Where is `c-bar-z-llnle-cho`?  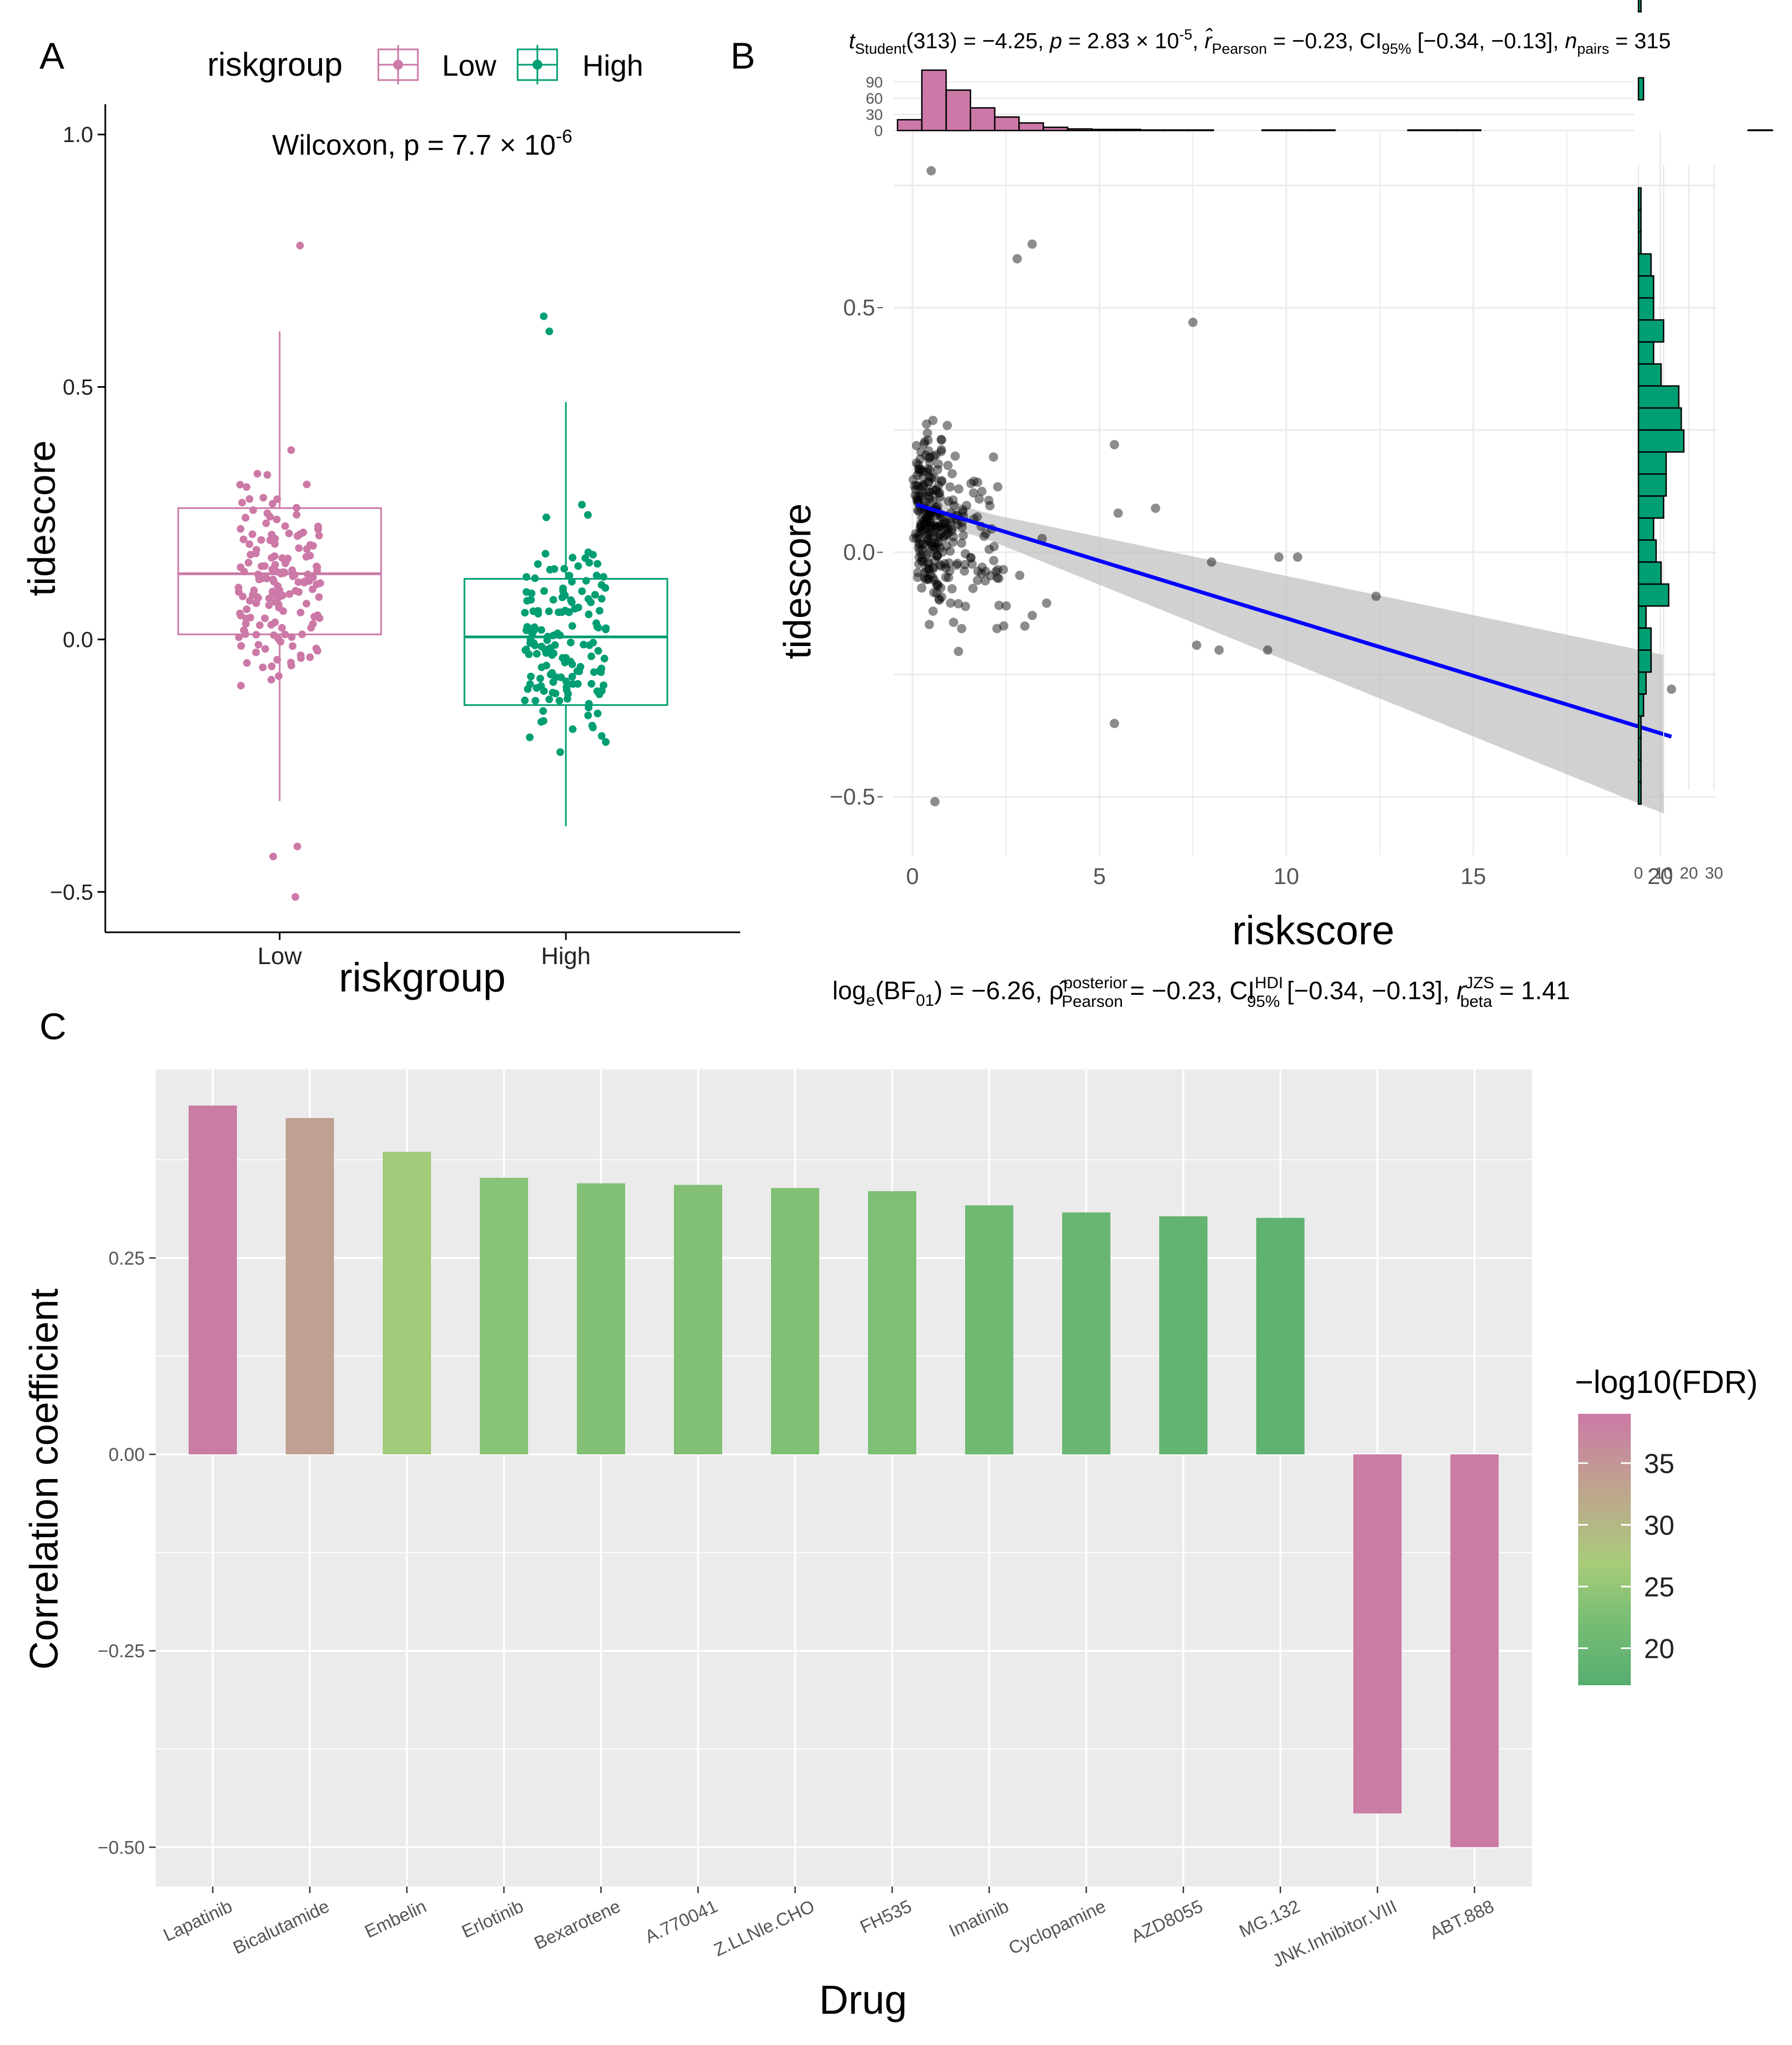
c-bar-z-llnle-cho is located at coordinates (795, 1321).